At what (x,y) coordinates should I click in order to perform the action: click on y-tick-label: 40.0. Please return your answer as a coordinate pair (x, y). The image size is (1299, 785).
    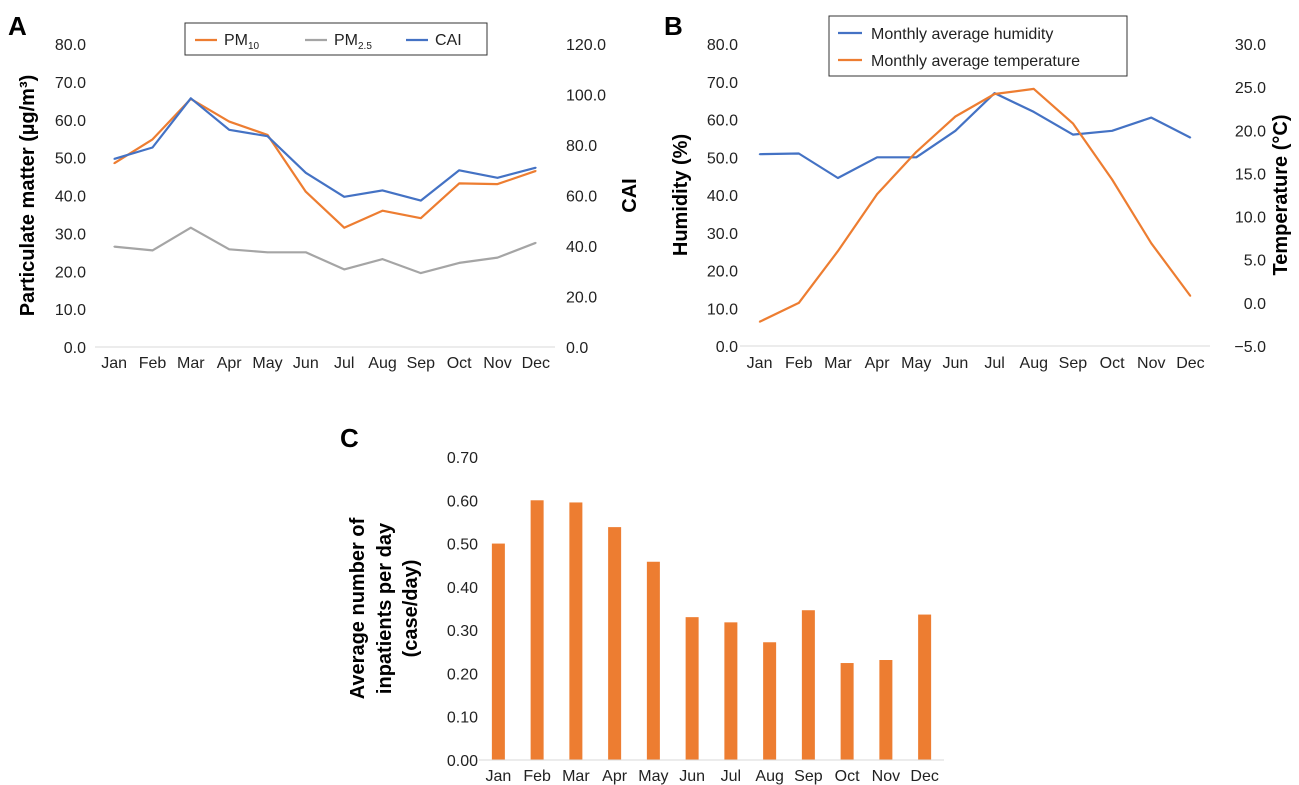
    Looking at the image, I should click on (70, 197).